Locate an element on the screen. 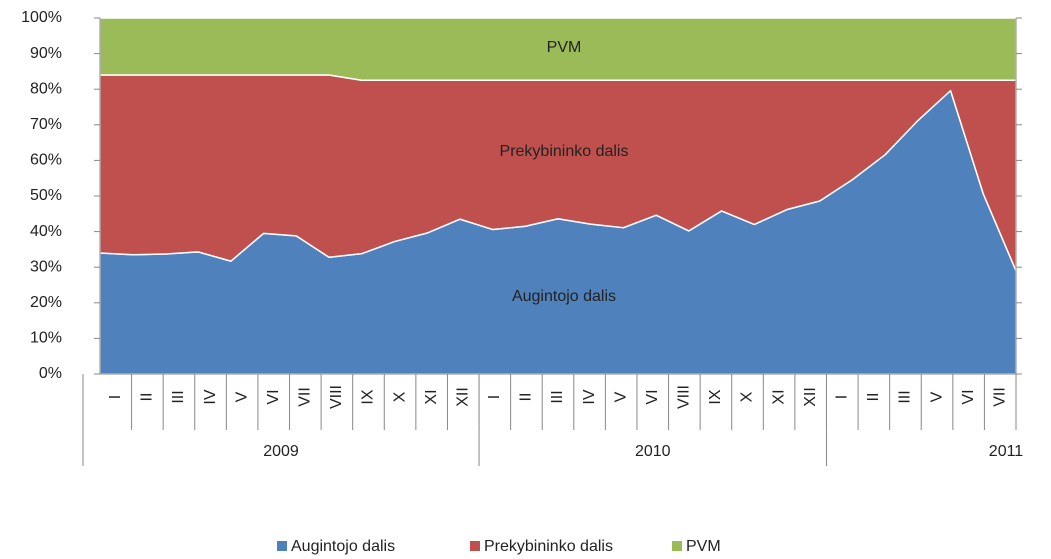 The height and width of the screenshot is (559, 1051). y-tick-label: 40% is located at coordinates (46, 231).